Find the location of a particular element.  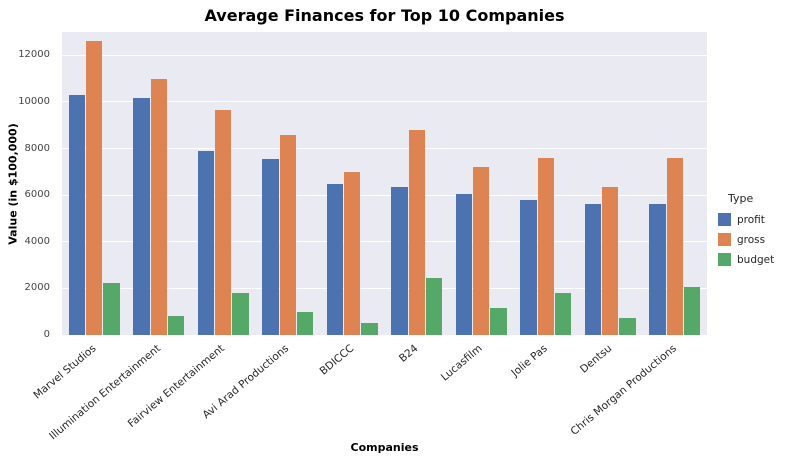

legend-item-budget: budget is located at coordinates (761, 259).